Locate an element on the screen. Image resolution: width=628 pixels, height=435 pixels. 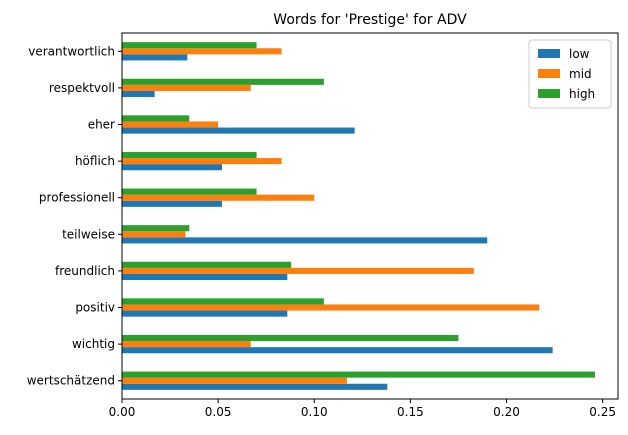
x-tick-label: 0.05 is located at coordinates (218, 412).